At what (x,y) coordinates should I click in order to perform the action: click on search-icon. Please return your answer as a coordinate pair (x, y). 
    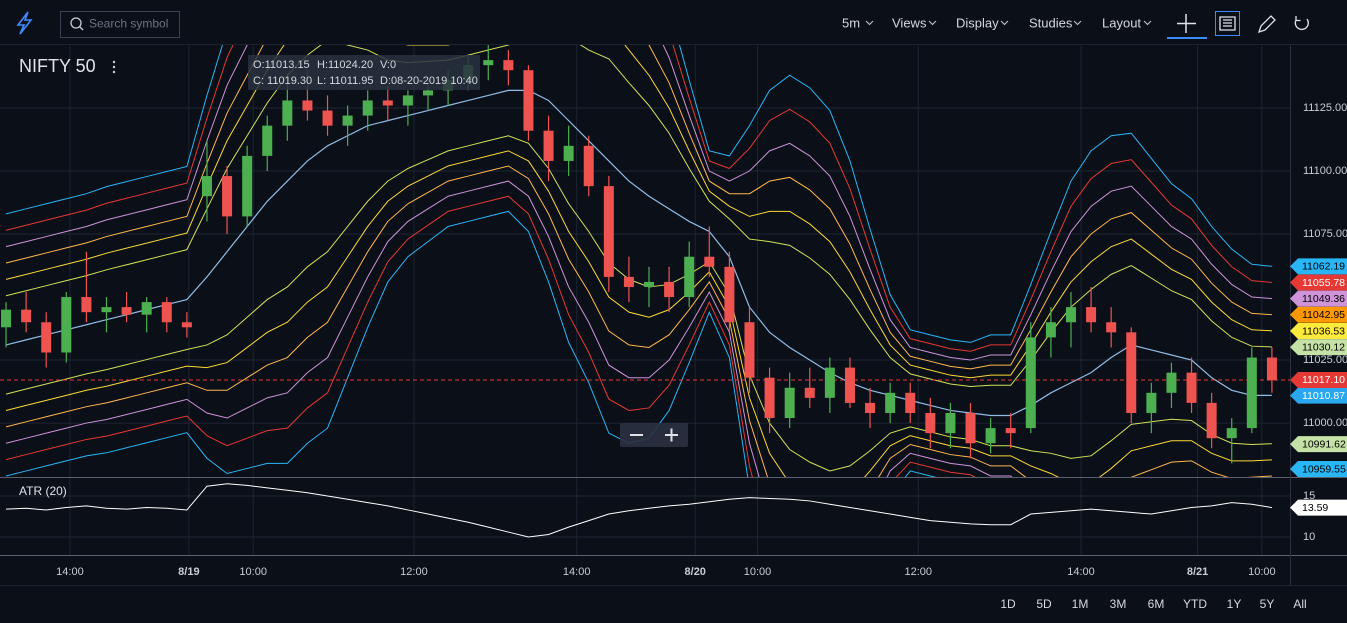
    Looking at the image, I should click on (81, 28).